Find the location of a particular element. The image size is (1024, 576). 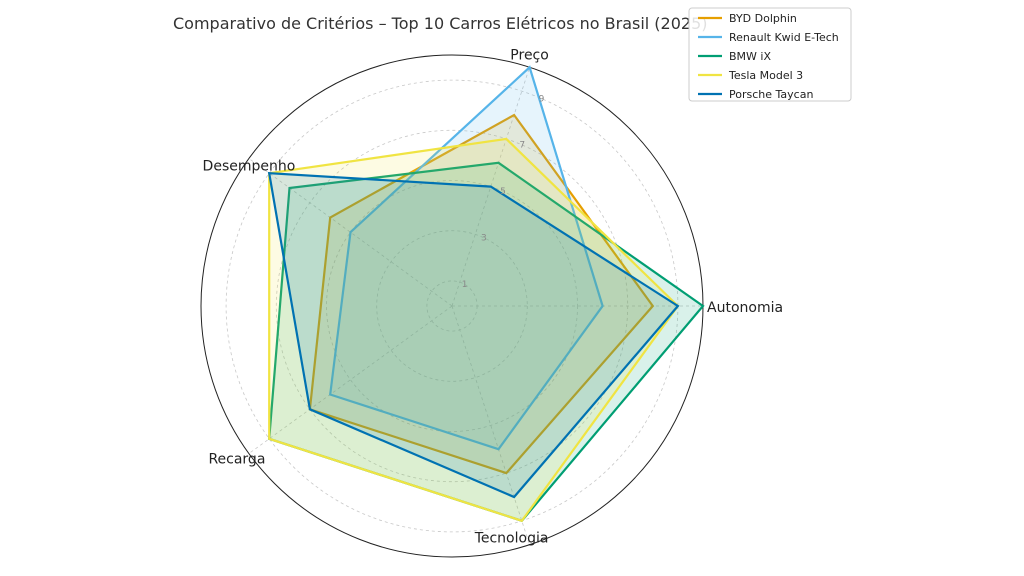

tick-label-3: 3 is located at coordinates (484, 238).